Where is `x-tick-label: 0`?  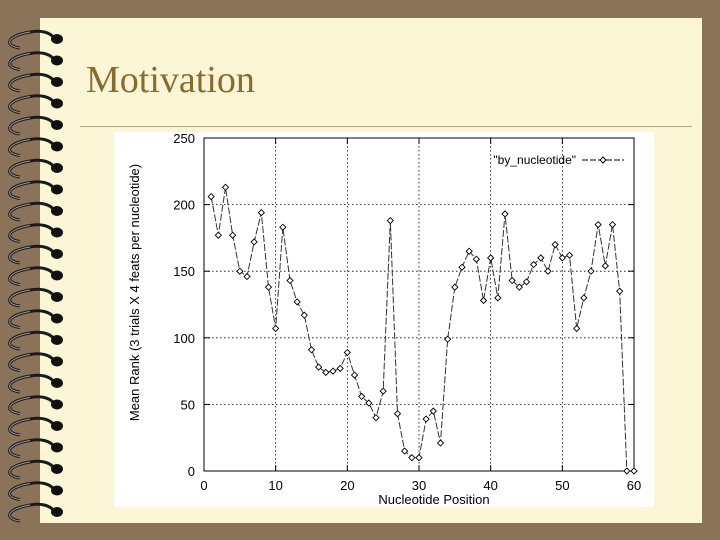
x-tick-label: 0 is located at coordinates (203, 485).